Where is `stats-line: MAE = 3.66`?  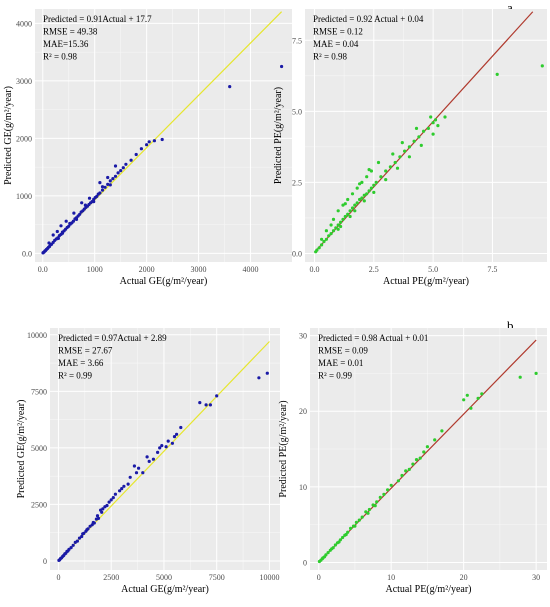
stats-line: MAE = 3.66 is located at coordinates (81, 363).